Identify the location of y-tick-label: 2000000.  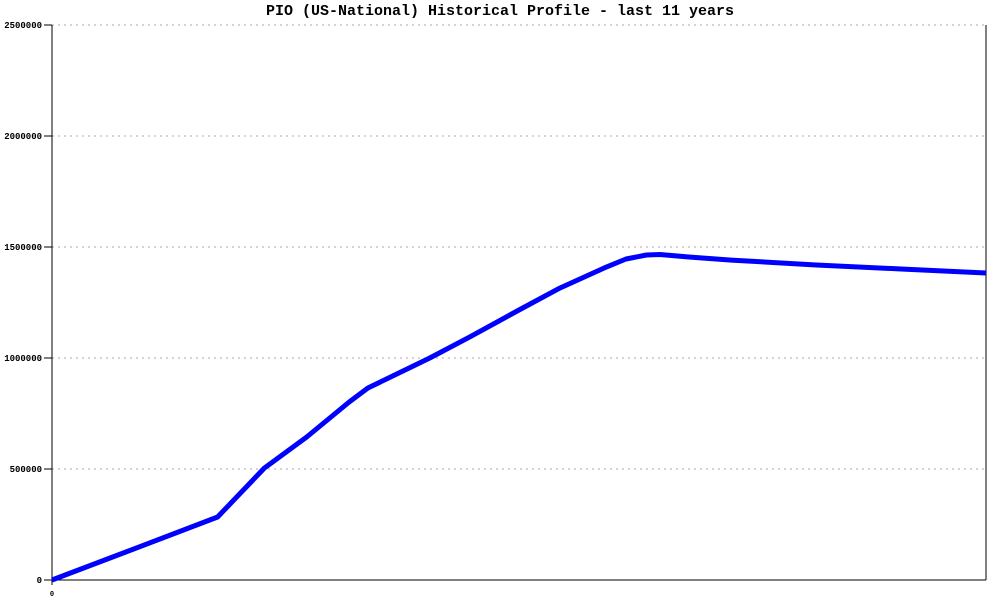
(23, 137).